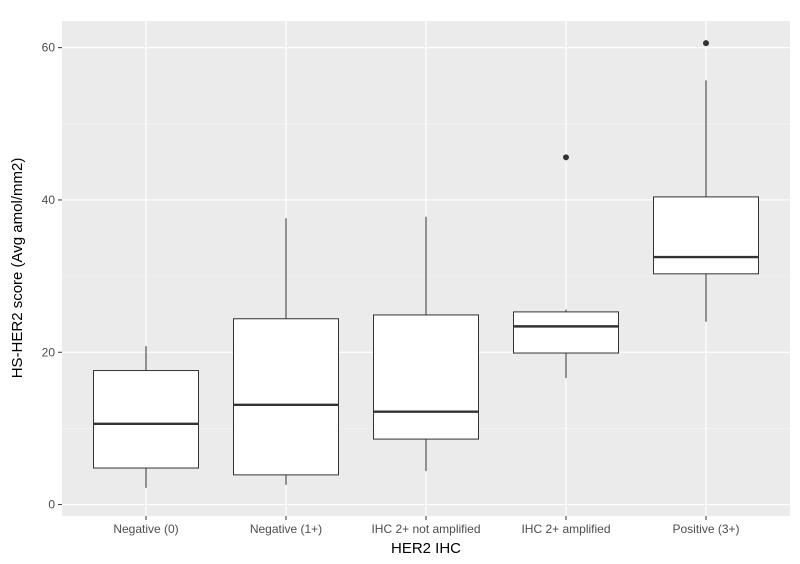 The width and height of the screenshot is (800, 564). I want to click on x-axis-title: HER2 IHC, so click(426, 548).